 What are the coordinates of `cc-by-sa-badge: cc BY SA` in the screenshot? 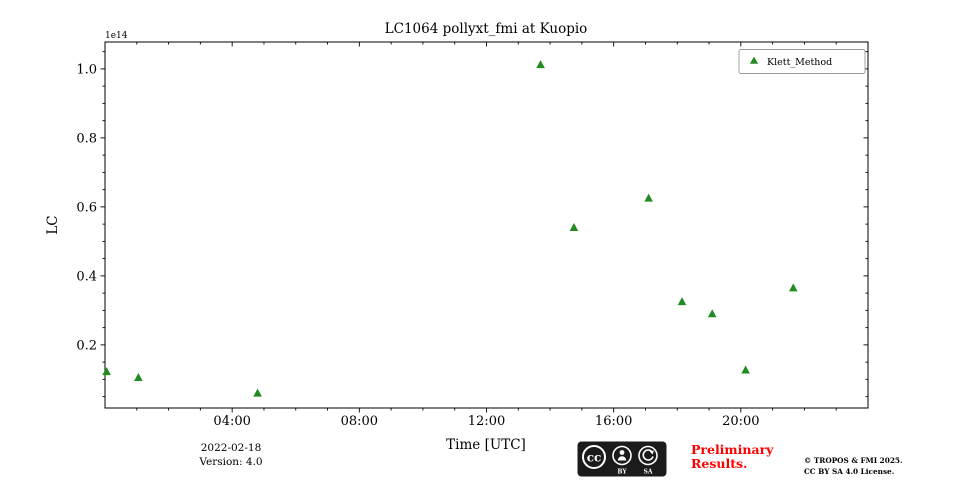 It's located at (622, 459).